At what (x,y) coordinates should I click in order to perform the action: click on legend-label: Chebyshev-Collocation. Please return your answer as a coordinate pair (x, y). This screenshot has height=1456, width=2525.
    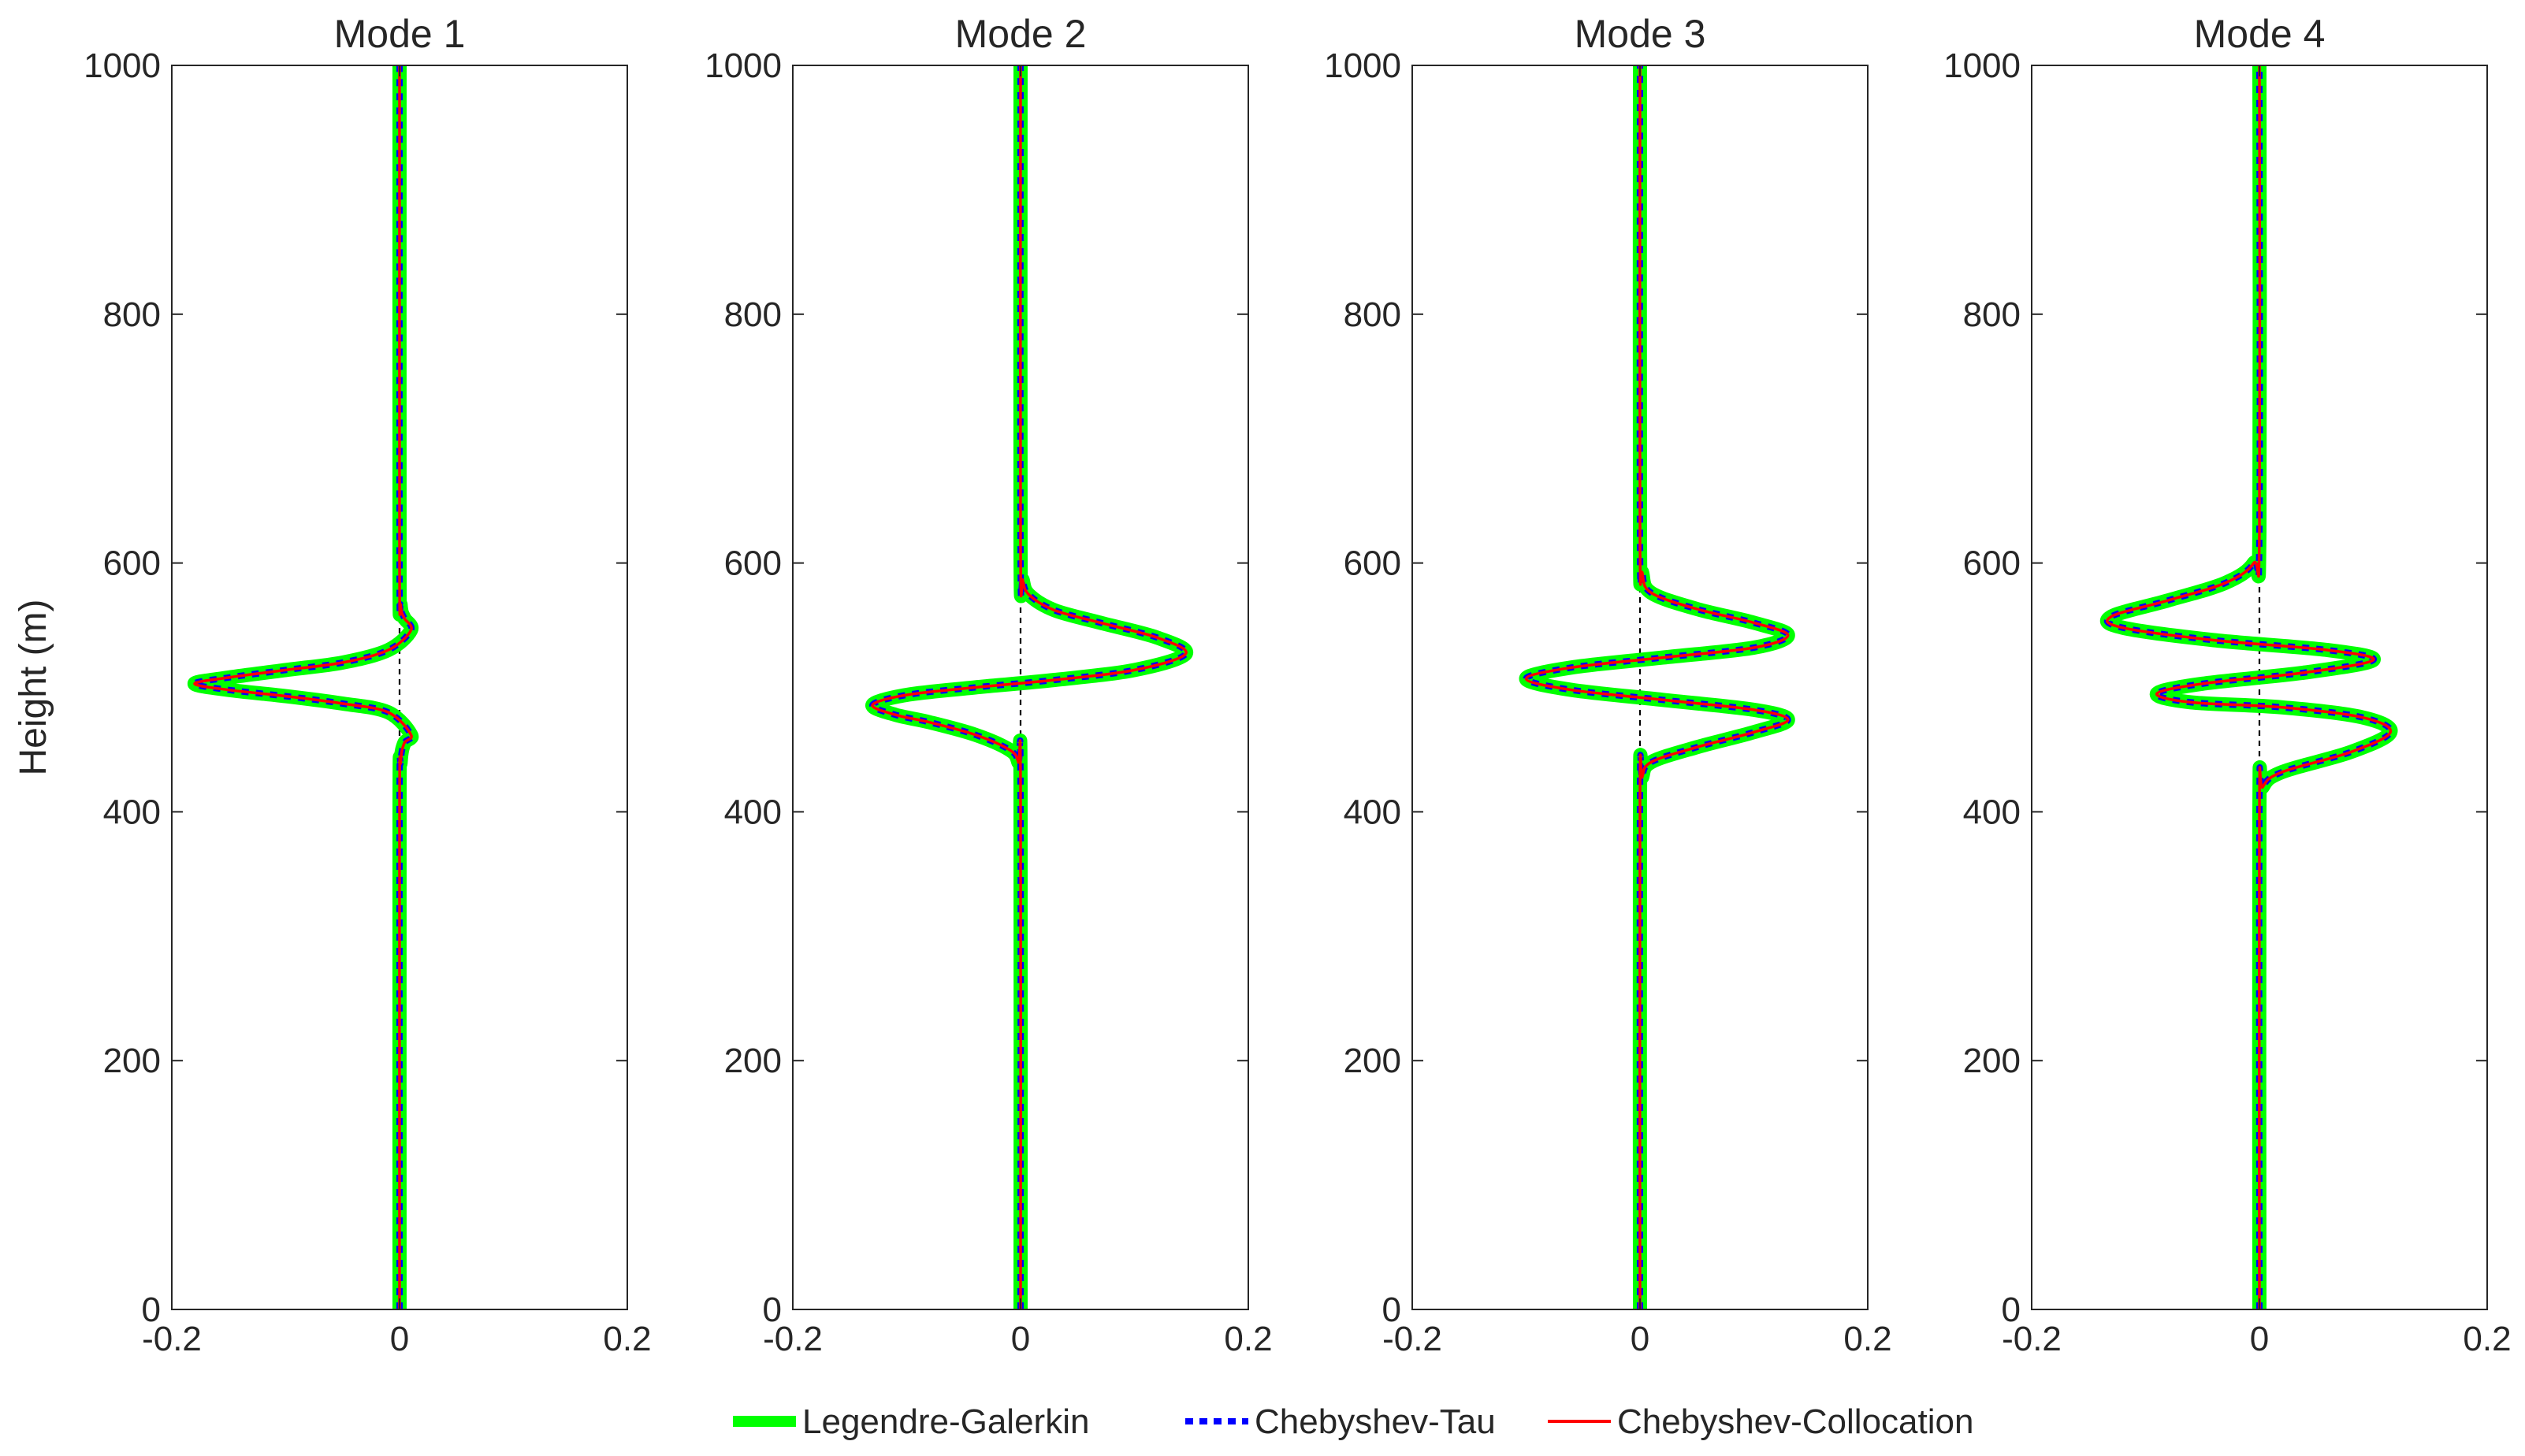
    Looking at the image, I should click on (1795, 1421).